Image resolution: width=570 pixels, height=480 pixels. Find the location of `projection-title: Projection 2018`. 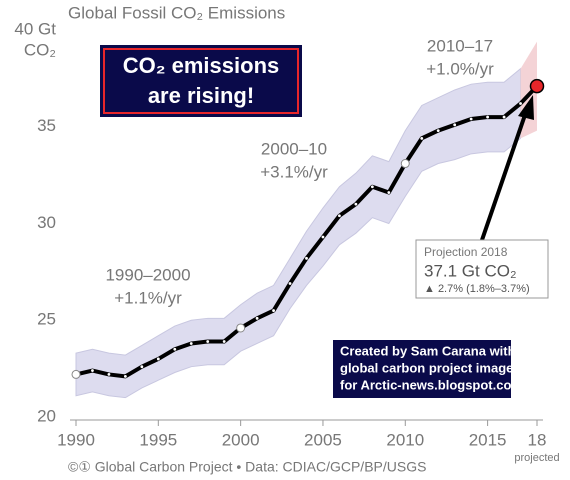

projection-title: Projection 2018 is located at coordinates (466, 252).